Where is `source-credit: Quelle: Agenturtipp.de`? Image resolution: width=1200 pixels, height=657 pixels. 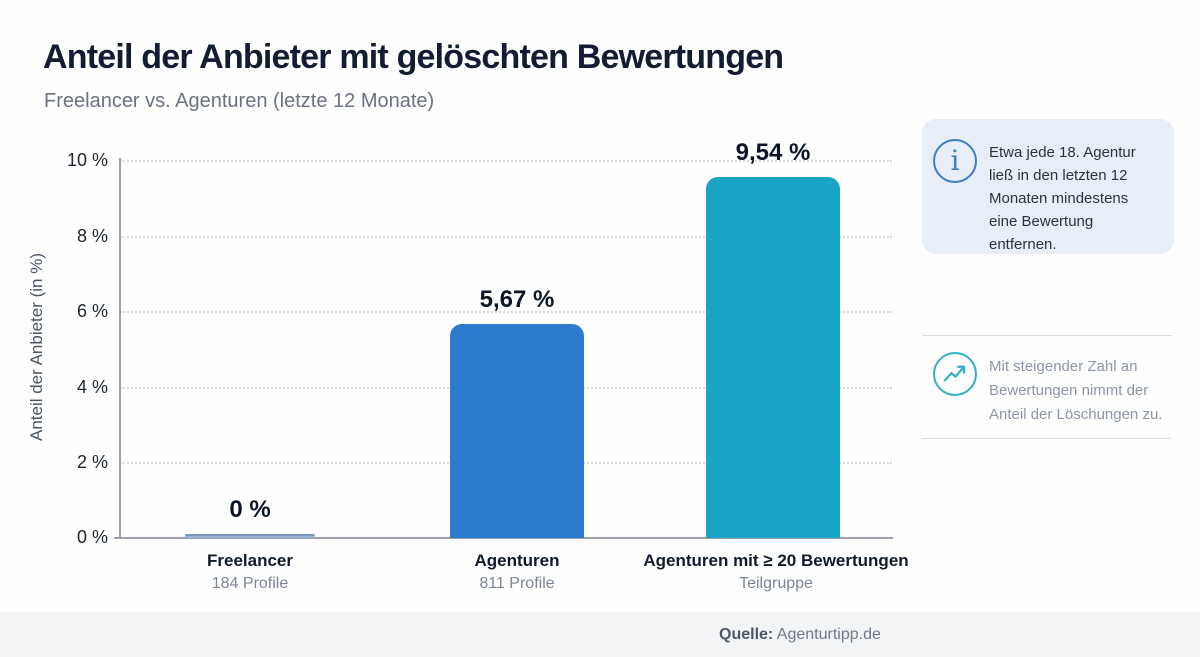
source-credit: Quelle: Agenturtipp.de is located at coordinates (800, 635).